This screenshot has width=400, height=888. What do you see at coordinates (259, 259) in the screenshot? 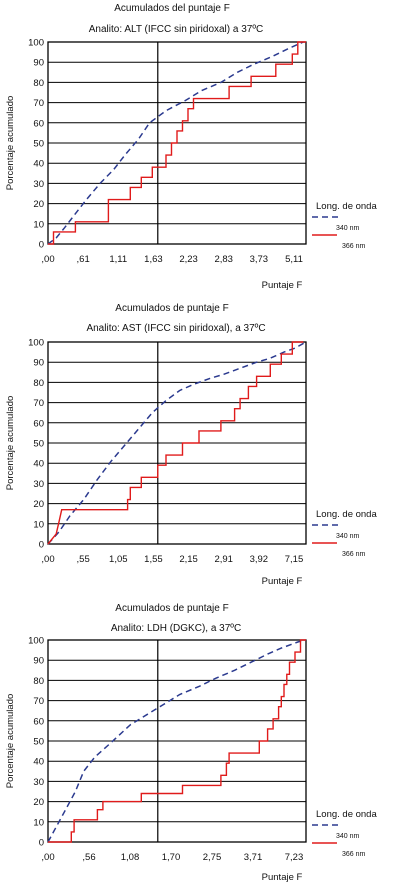
I see `x-tick-label: 3,73` at bounding box center [259, 259].